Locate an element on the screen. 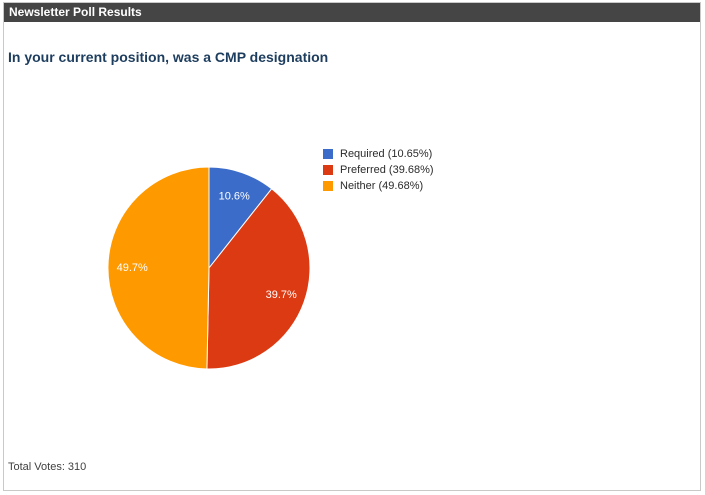 Image resolution: width=705 pixels, height=495 pixels. total-votes: Total Votes: 310 is located at coordinates (47, 467).